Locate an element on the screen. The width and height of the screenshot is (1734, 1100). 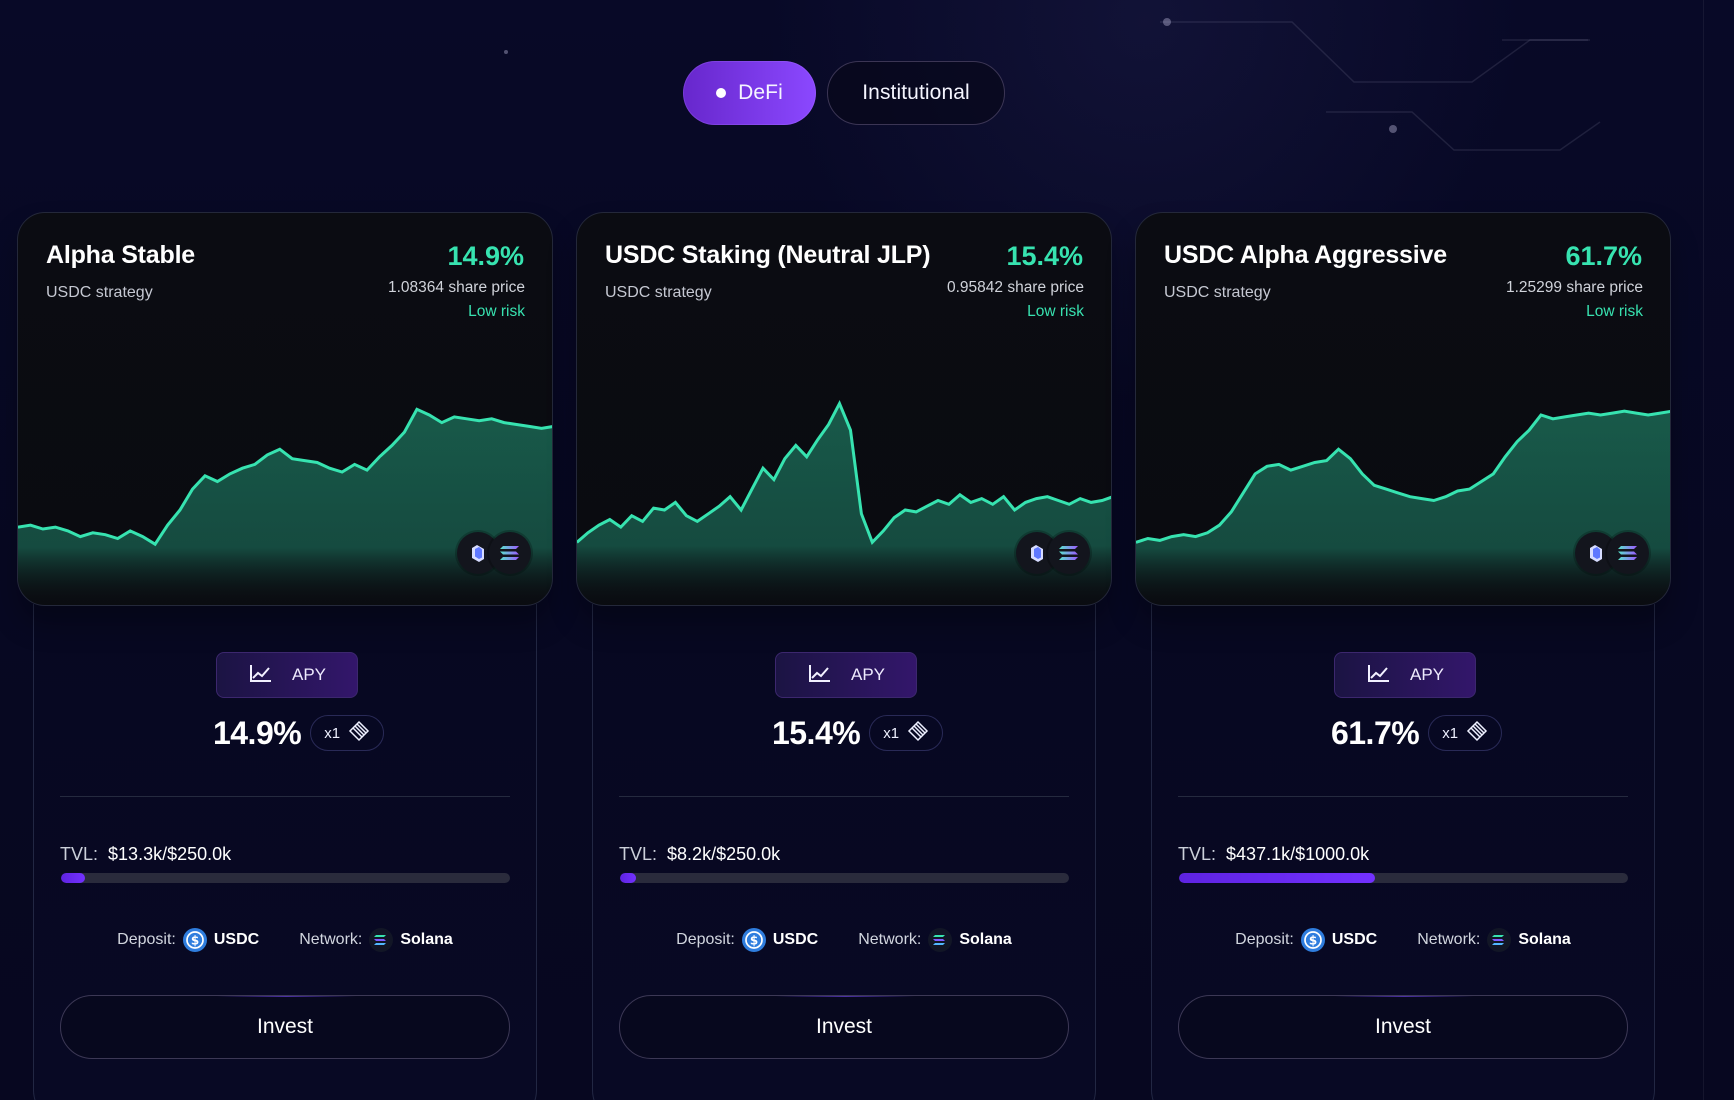
chart-icon is located at coordinates (1379, 675).